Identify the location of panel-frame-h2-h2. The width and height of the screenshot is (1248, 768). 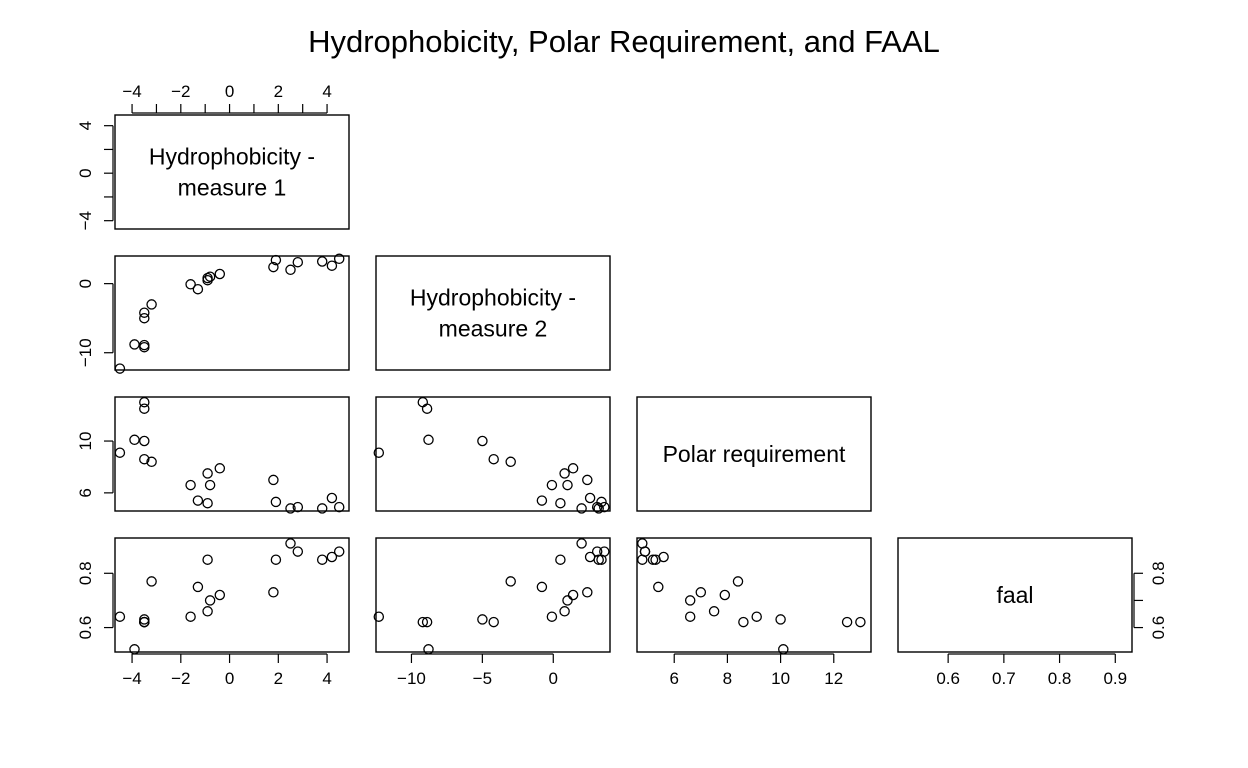
(493, 313).